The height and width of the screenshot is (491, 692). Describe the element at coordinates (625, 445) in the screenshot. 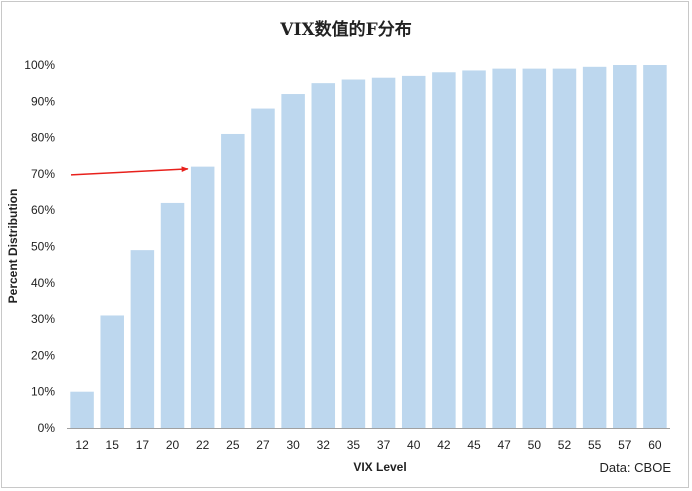

I see `x-tick-label: 57` at that location.